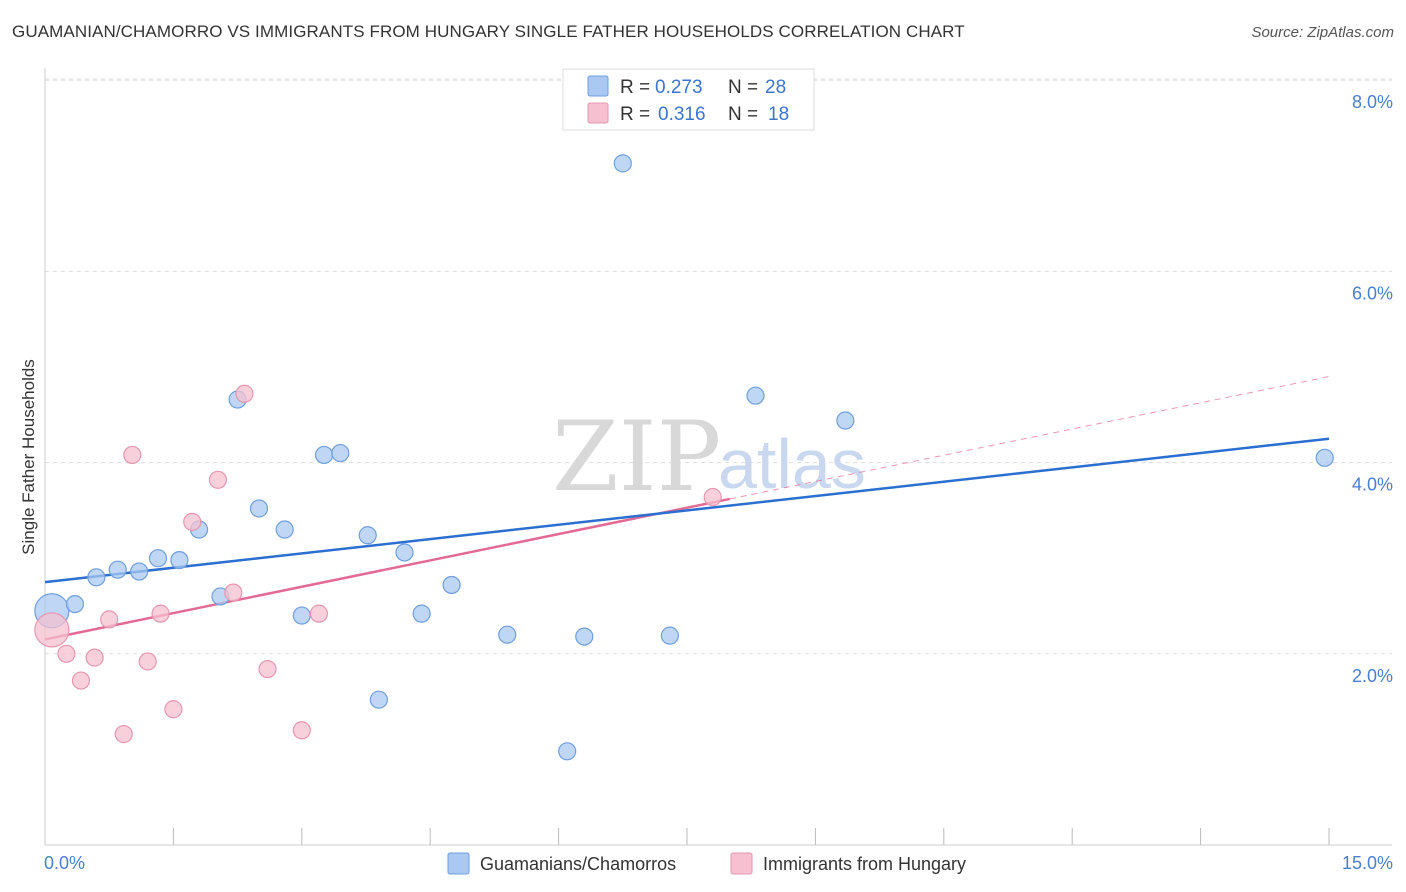 Image resolution: width=1406 pixels, height=892 pixels. What do you see at coordinates (636, 457) in the screenshot?
I see `watermark-zip: ZIP` at bounding box center [636, 457].